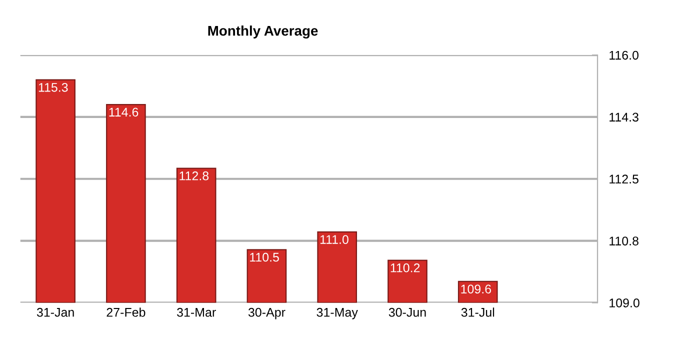 This screenshot has width=679, height=344. Describe the element at coordinates (123, 112) in the screenshot. I see `data-label: 114.6` at that location.